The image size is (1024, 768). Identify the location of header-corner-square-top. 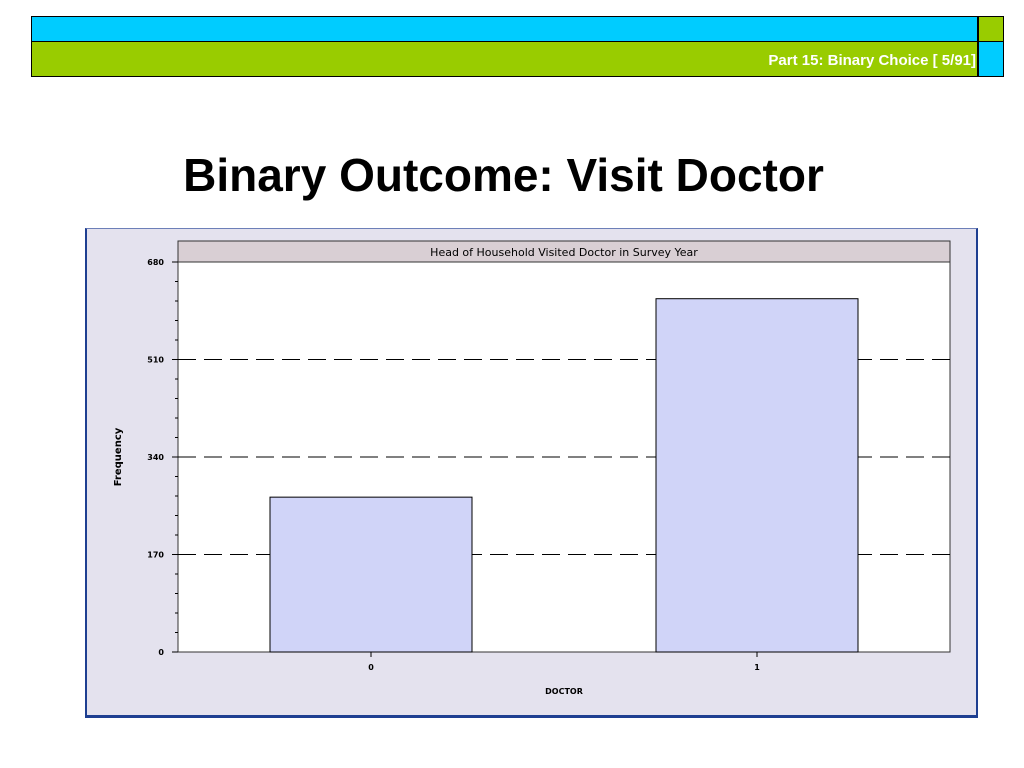
(991, 29).